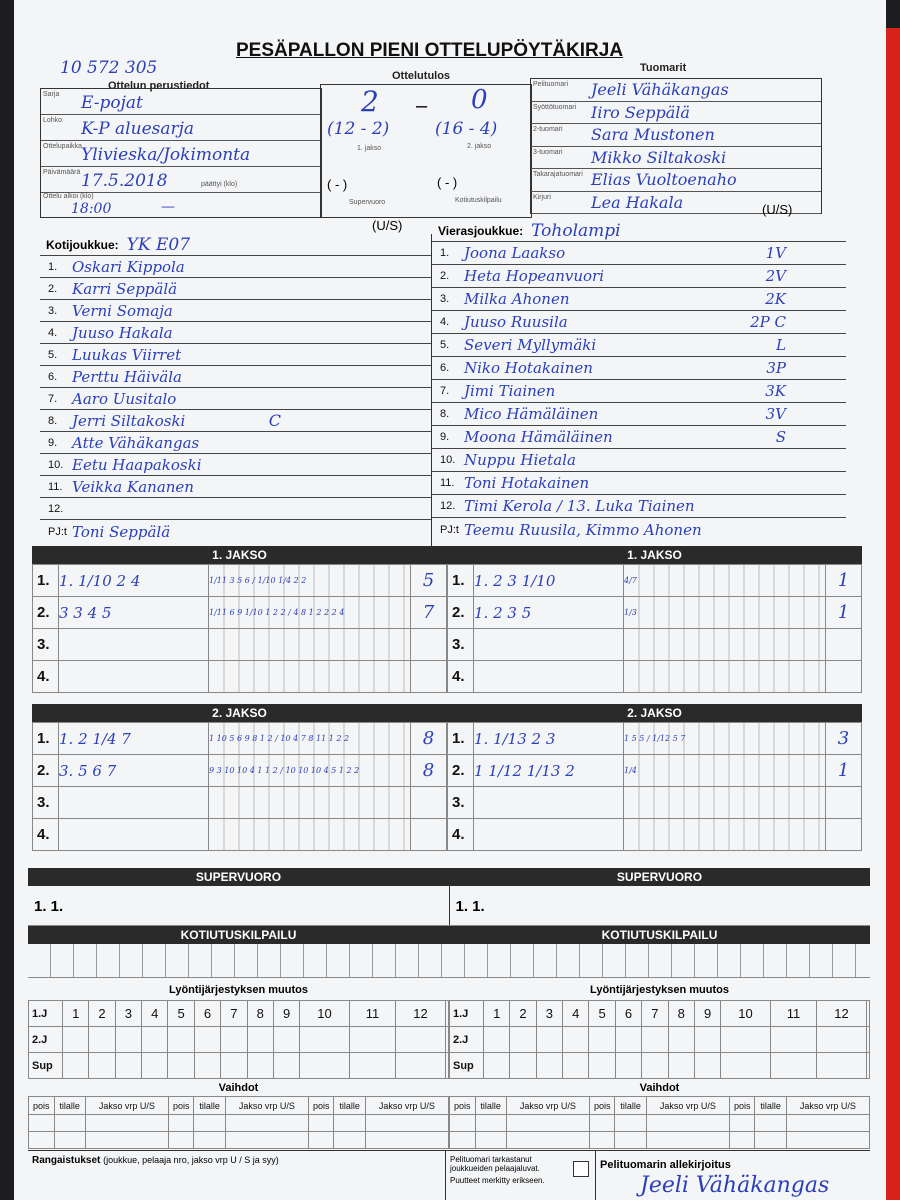 Image resolution: width=900 pixels, height=1200 pixels. I want to click on score-dash: –, so click(422, 106).